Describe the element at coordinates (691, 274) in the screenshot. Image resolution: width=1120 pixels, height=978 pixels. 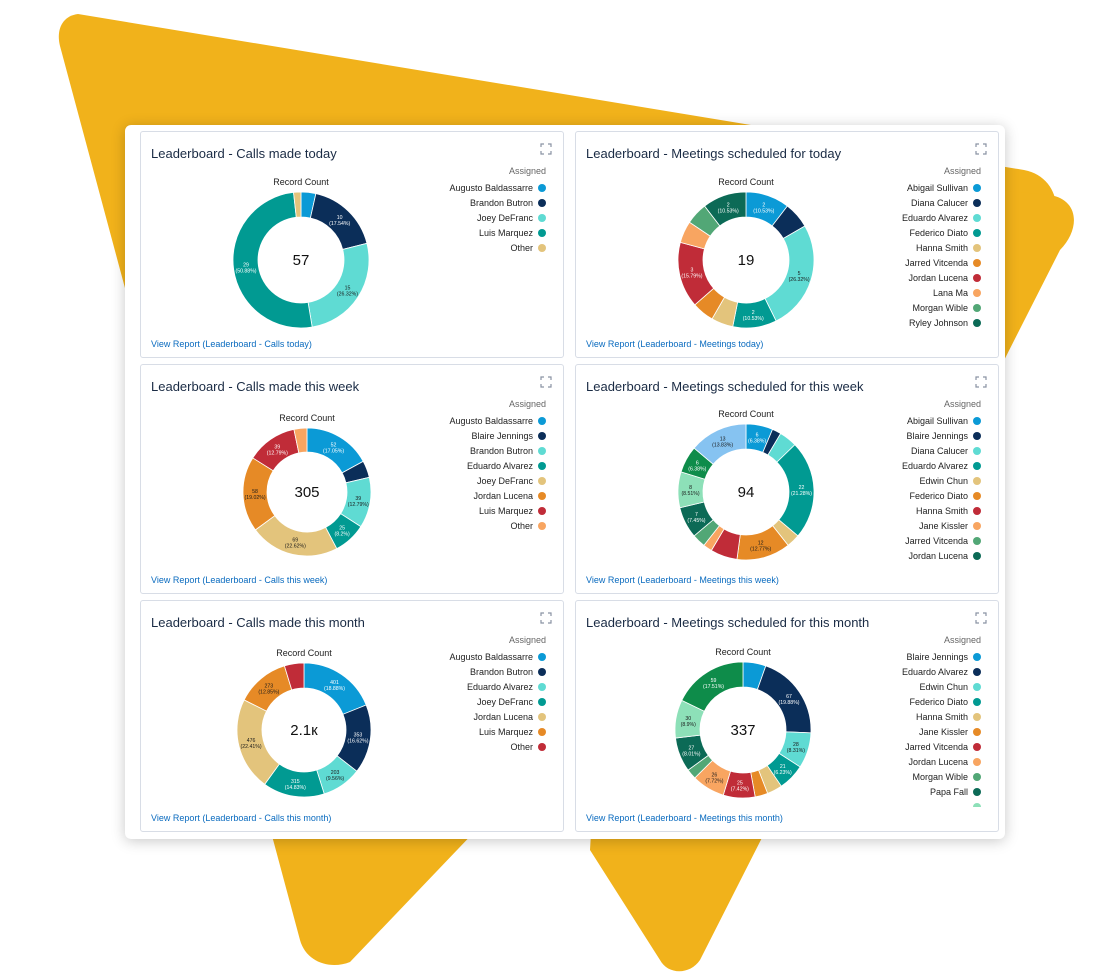
I see `slice-label: 3 (15.79%)` at that location.